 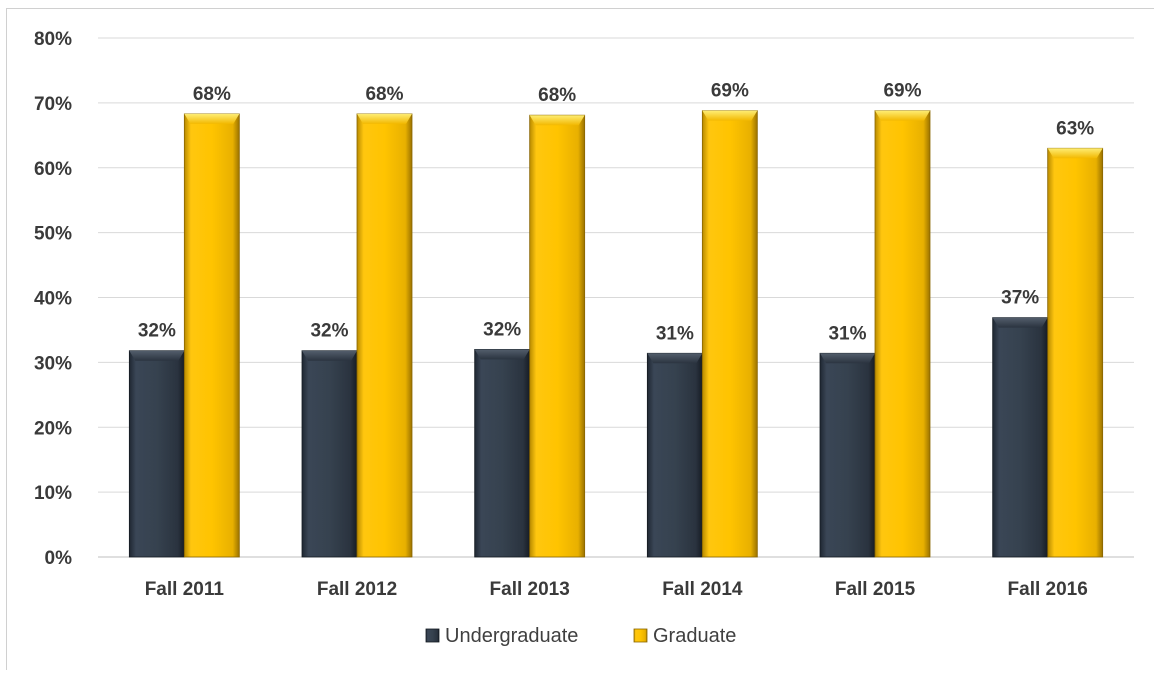 I want to click on legend-label-graduate: Graduate, so click(x=694, y=636).